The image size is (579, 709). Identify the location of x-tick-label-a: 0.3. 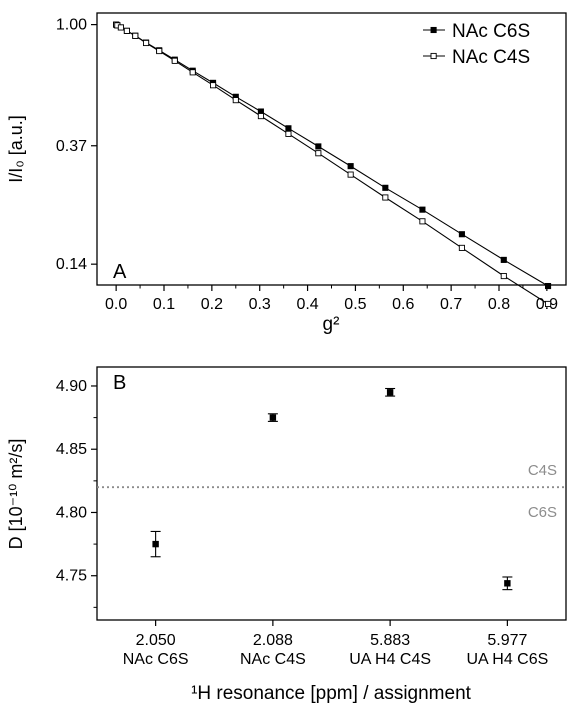
(260, 304).